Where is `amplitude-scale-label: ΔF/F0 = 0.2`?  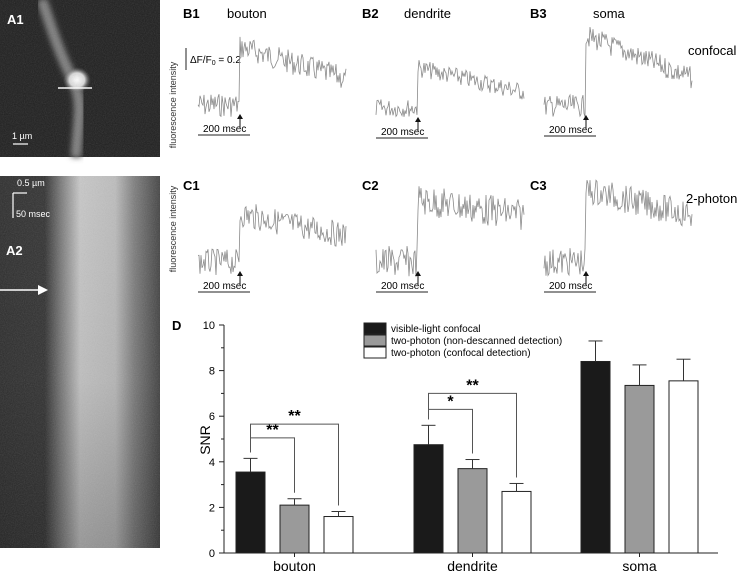
amplitude-scale-label: ΔF/F0 = 0.2 is located at coordinates (215, 61).